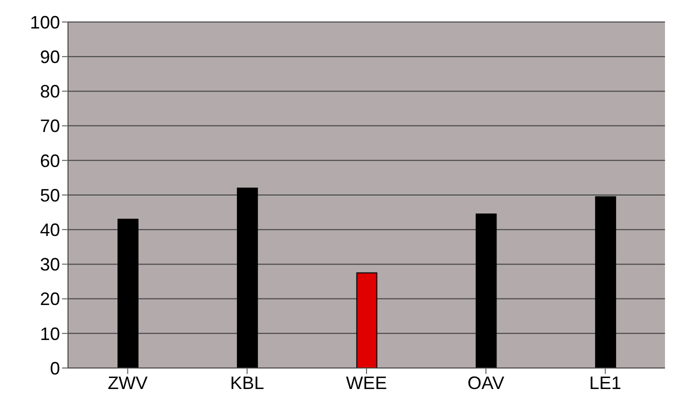 This screenshot has height=416, width=673. Describe the element at coordinates (50, 126) in the screenshot. I see `y-tick-label: 70` at that location.